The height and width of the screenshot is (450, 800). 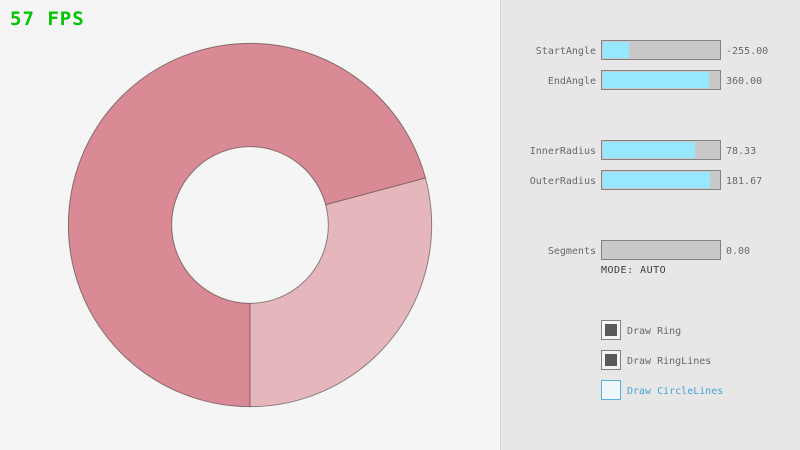 I want to click on slider-row-outerradius: OuterRadius 181.67, so click(x=650, y=180).